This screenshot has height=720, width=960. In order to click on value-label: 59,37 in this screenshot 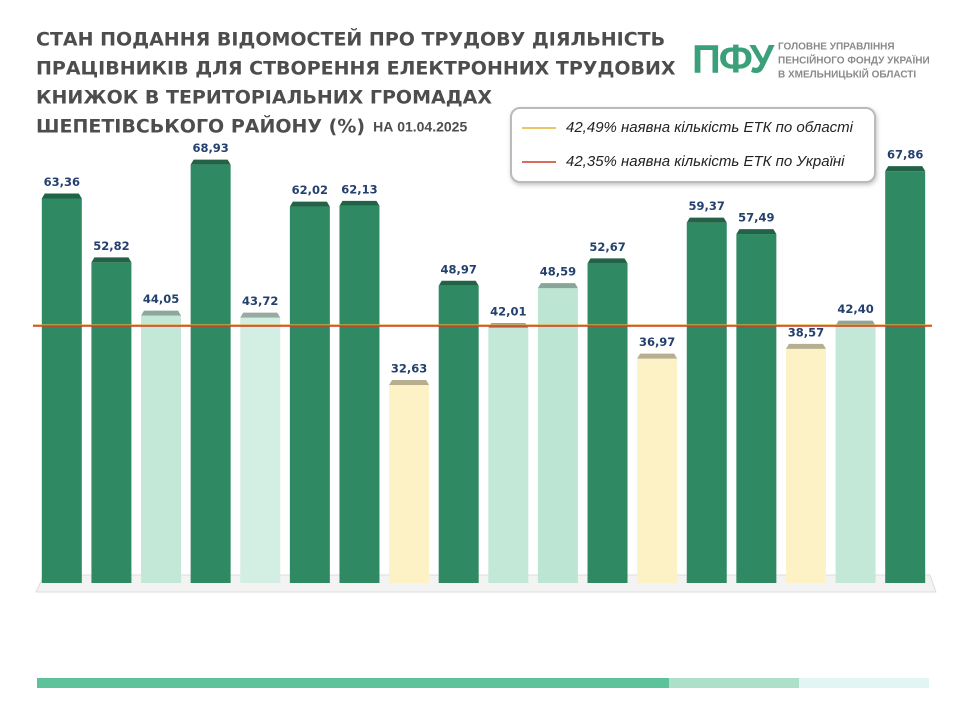, I will do `click(707, 206)`.